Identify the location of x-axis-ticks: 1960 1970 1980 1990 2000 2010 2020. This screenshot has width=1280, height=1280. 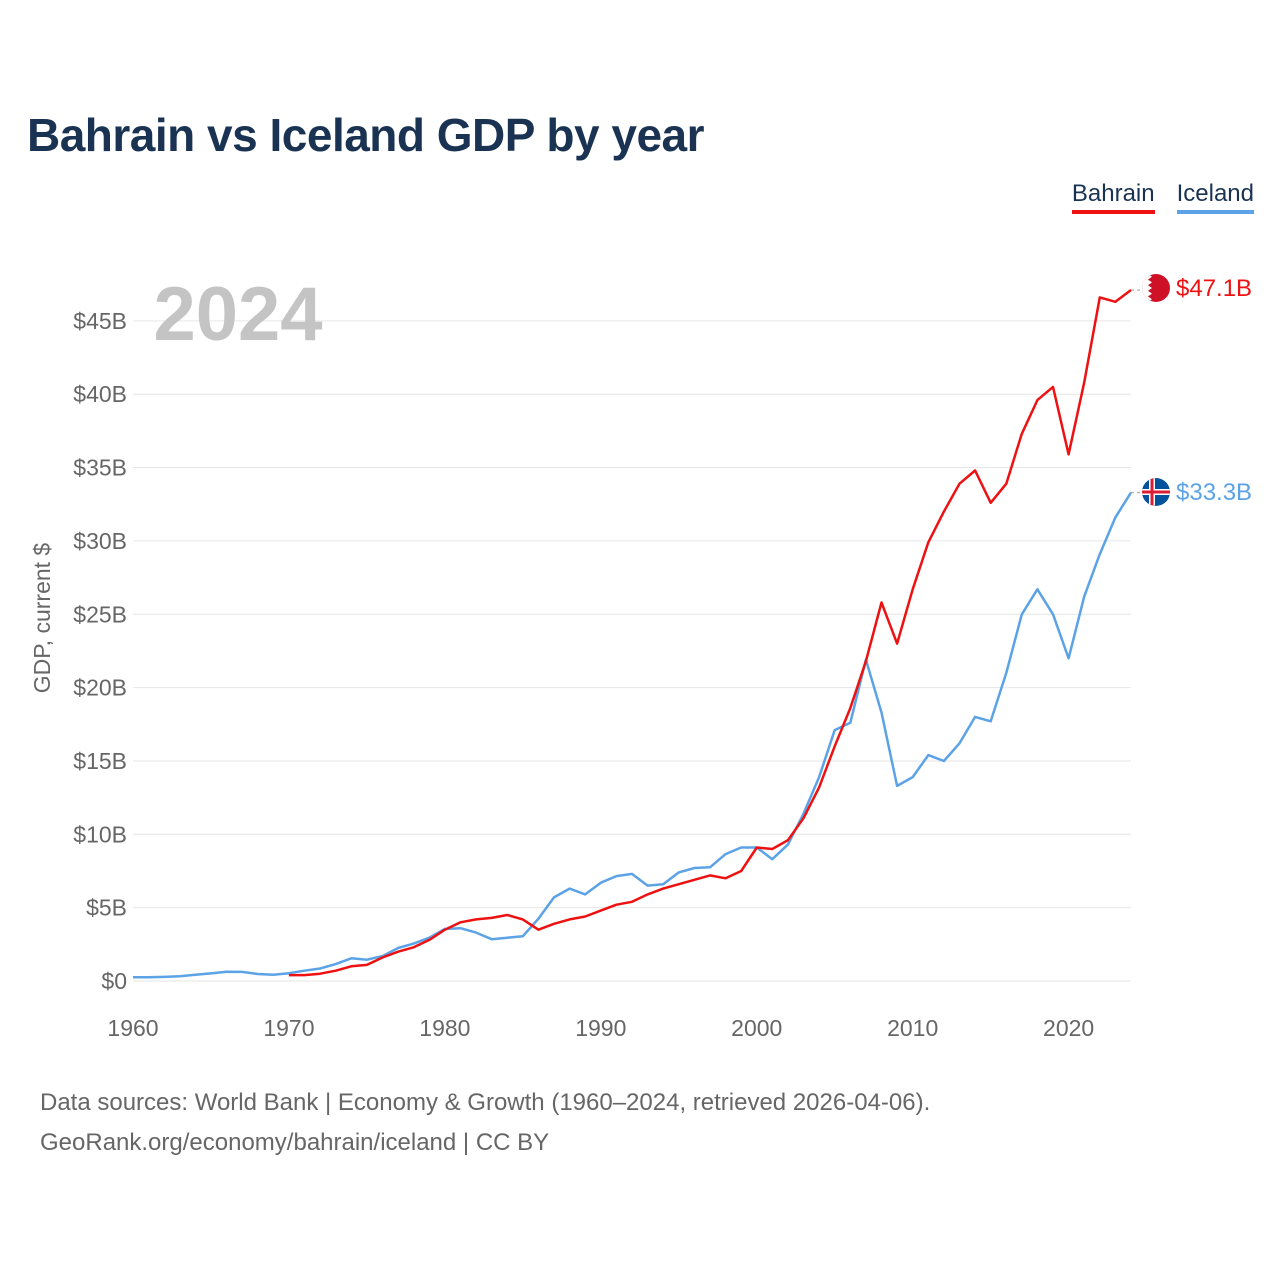
(600, 1028).